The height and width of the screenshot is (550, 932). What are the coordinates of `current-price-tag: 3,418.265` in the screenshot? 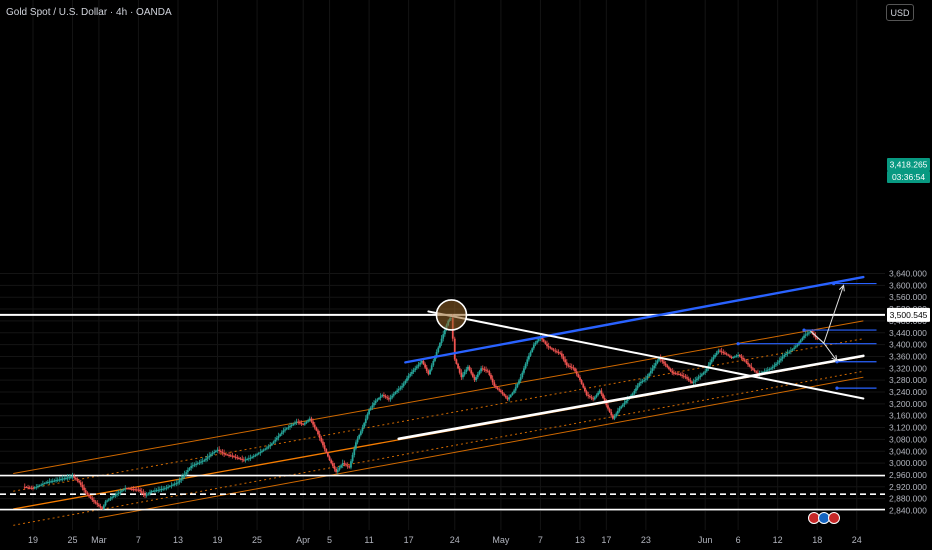 It's located at (909, 165).